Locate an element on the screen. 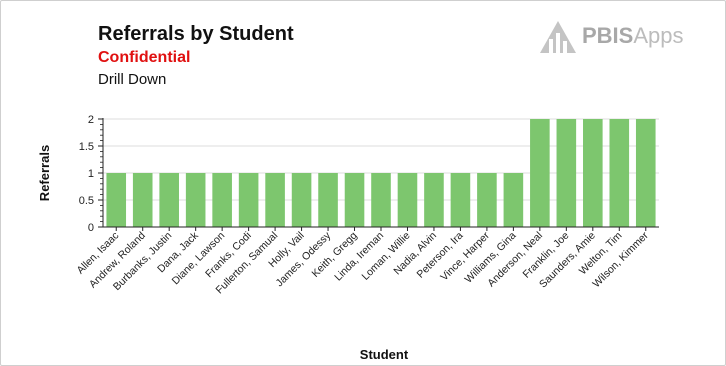  y-tick-label: 2 is located at coordinates (91, 120).